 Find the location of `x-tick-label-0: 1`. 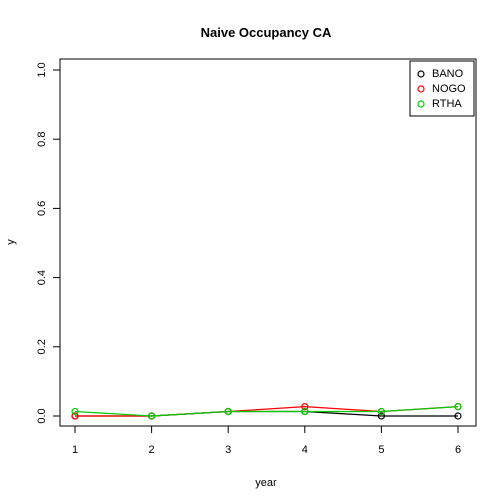

x-tick-label-0: 1 is located at coordinates (75, 450).